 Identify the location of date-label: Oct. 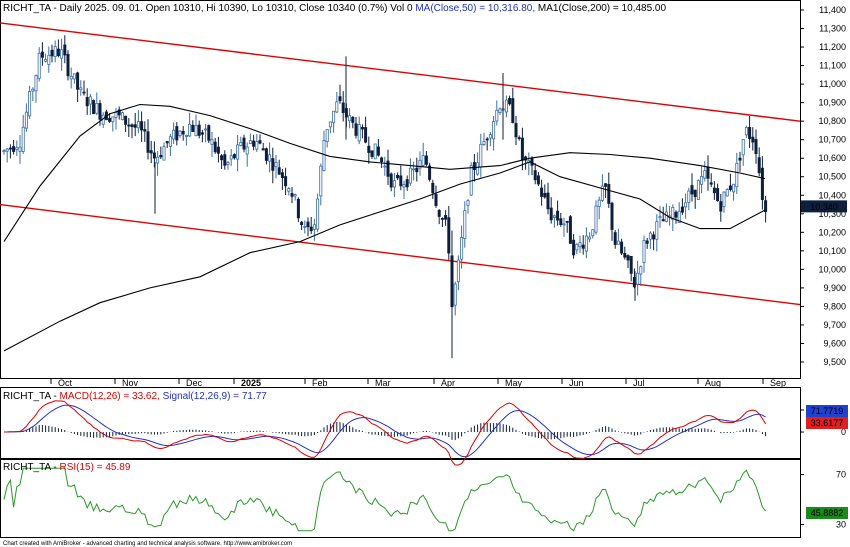
(65, 383).